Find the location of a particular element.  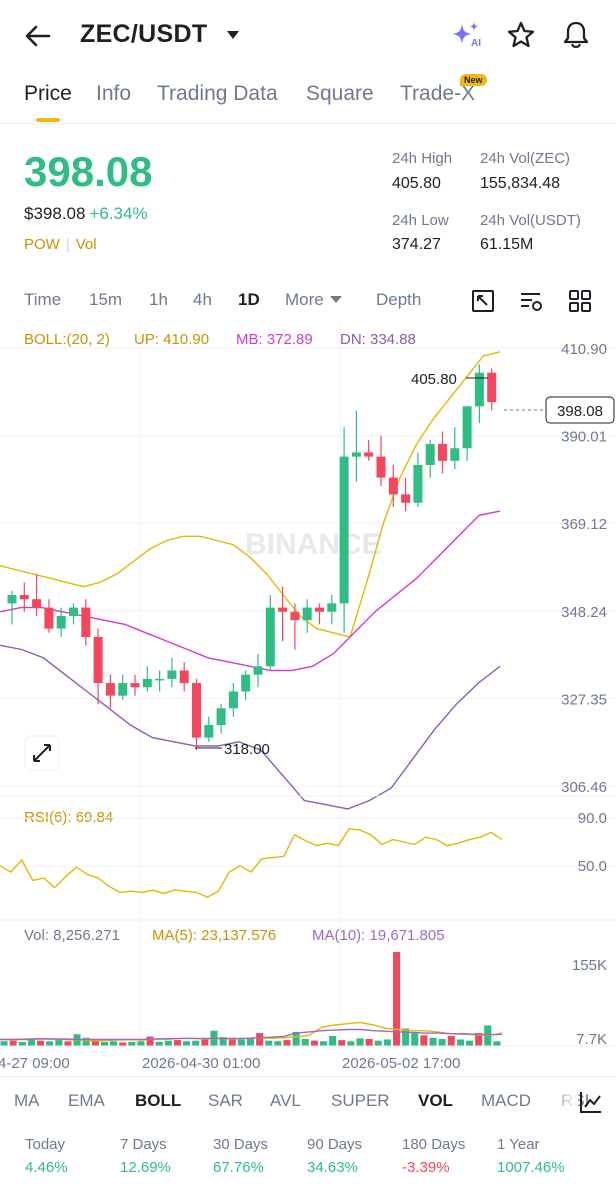

tab-trading-data: Trading Data is located at coordinates (217, 93).